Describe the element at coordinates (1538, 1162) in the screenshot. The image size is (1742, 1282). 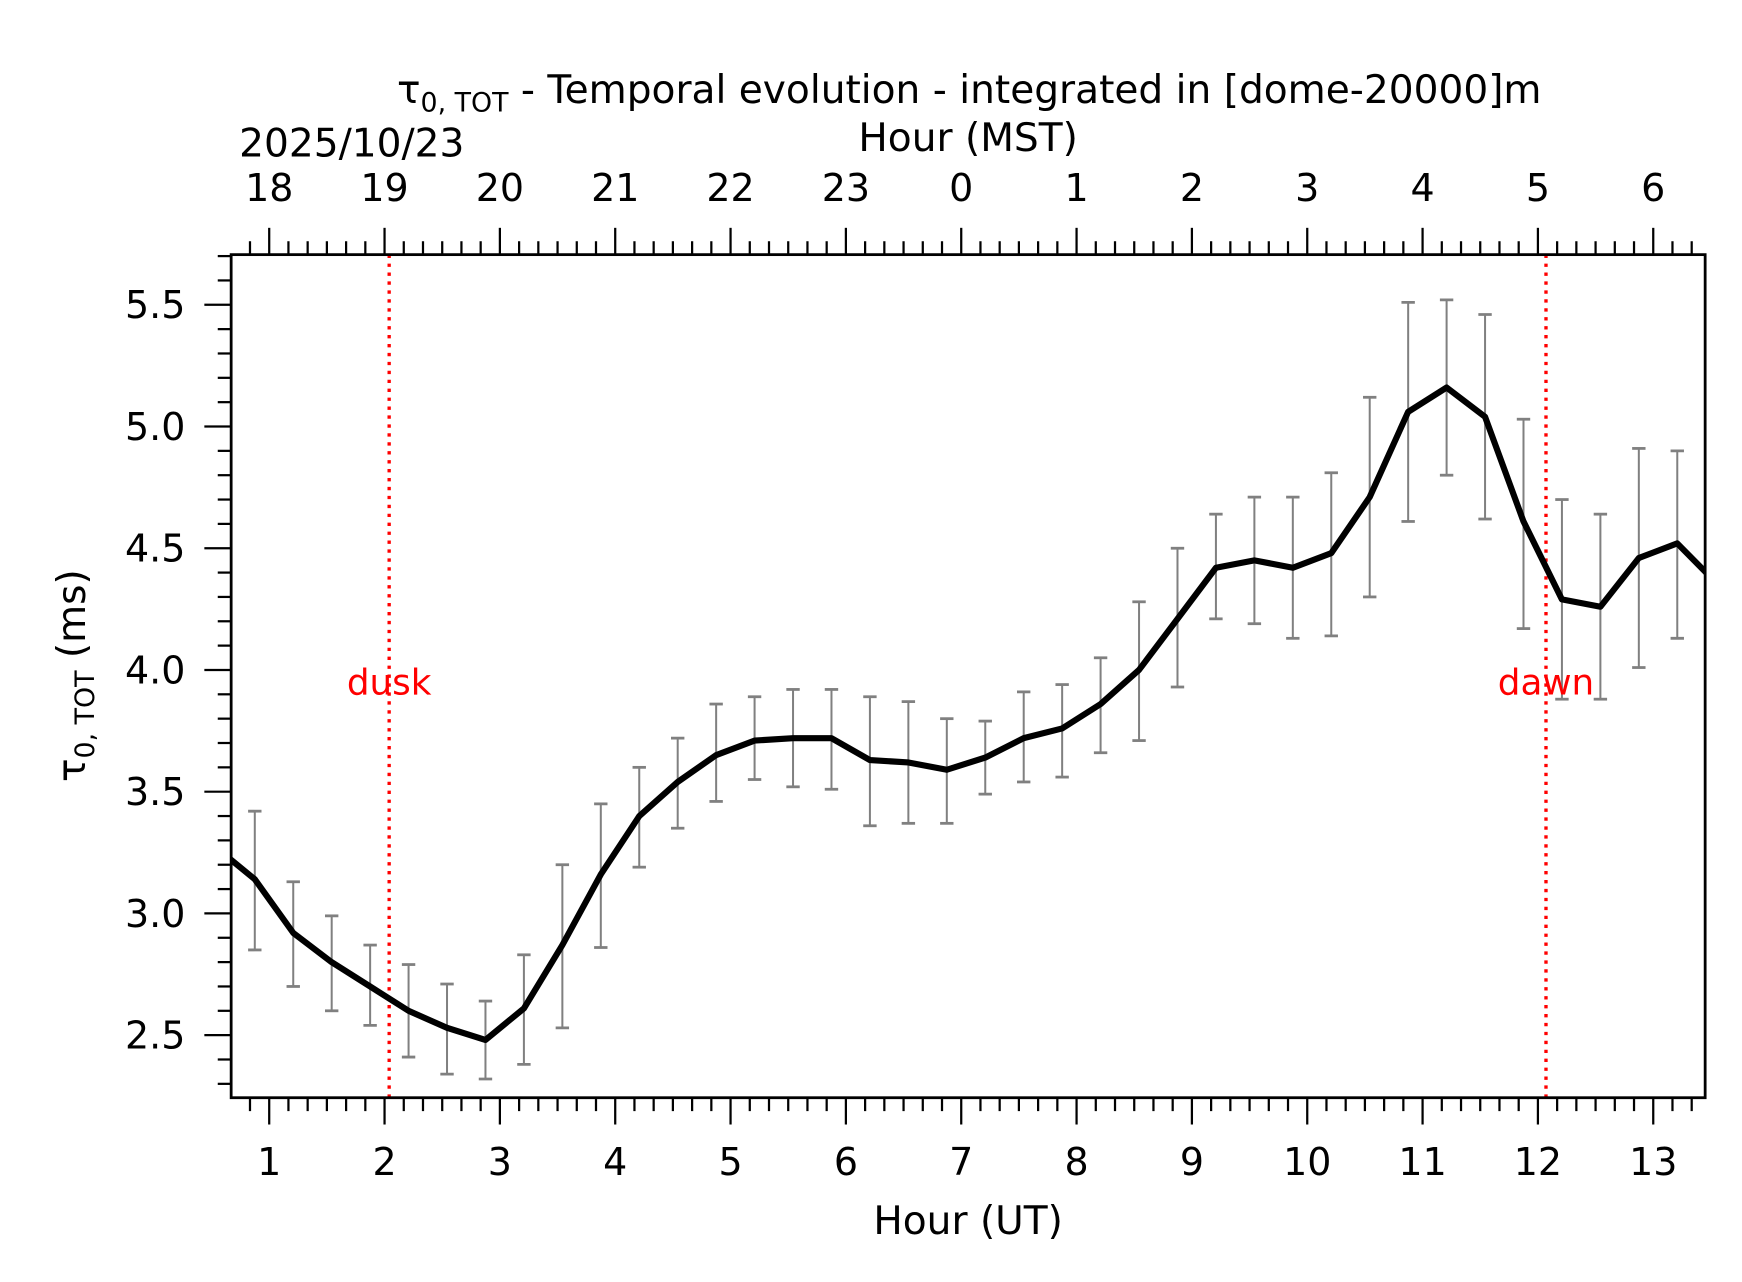
I see `x-tick-label: 12` at that location.